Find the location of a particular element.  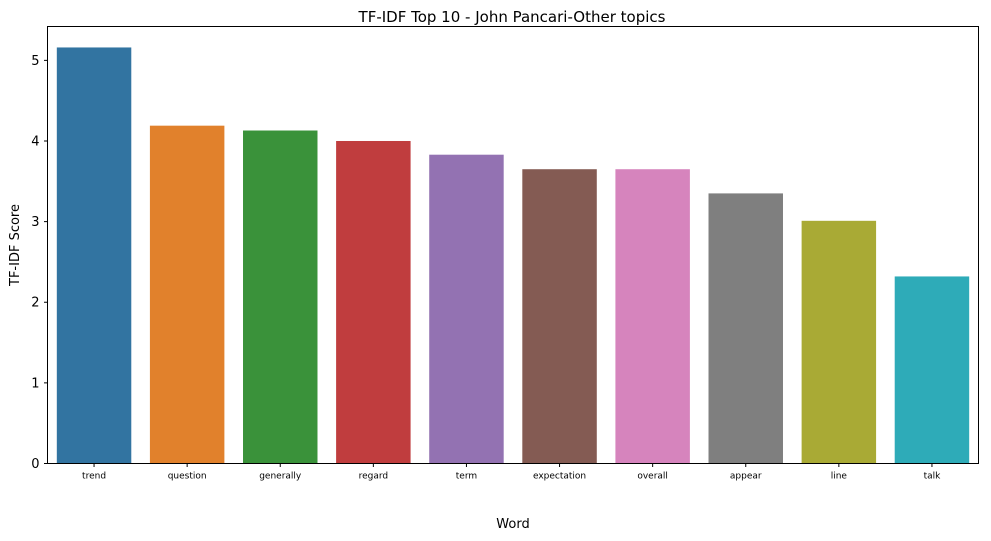

x-tick-label: question is located at coordinates (187, 477).